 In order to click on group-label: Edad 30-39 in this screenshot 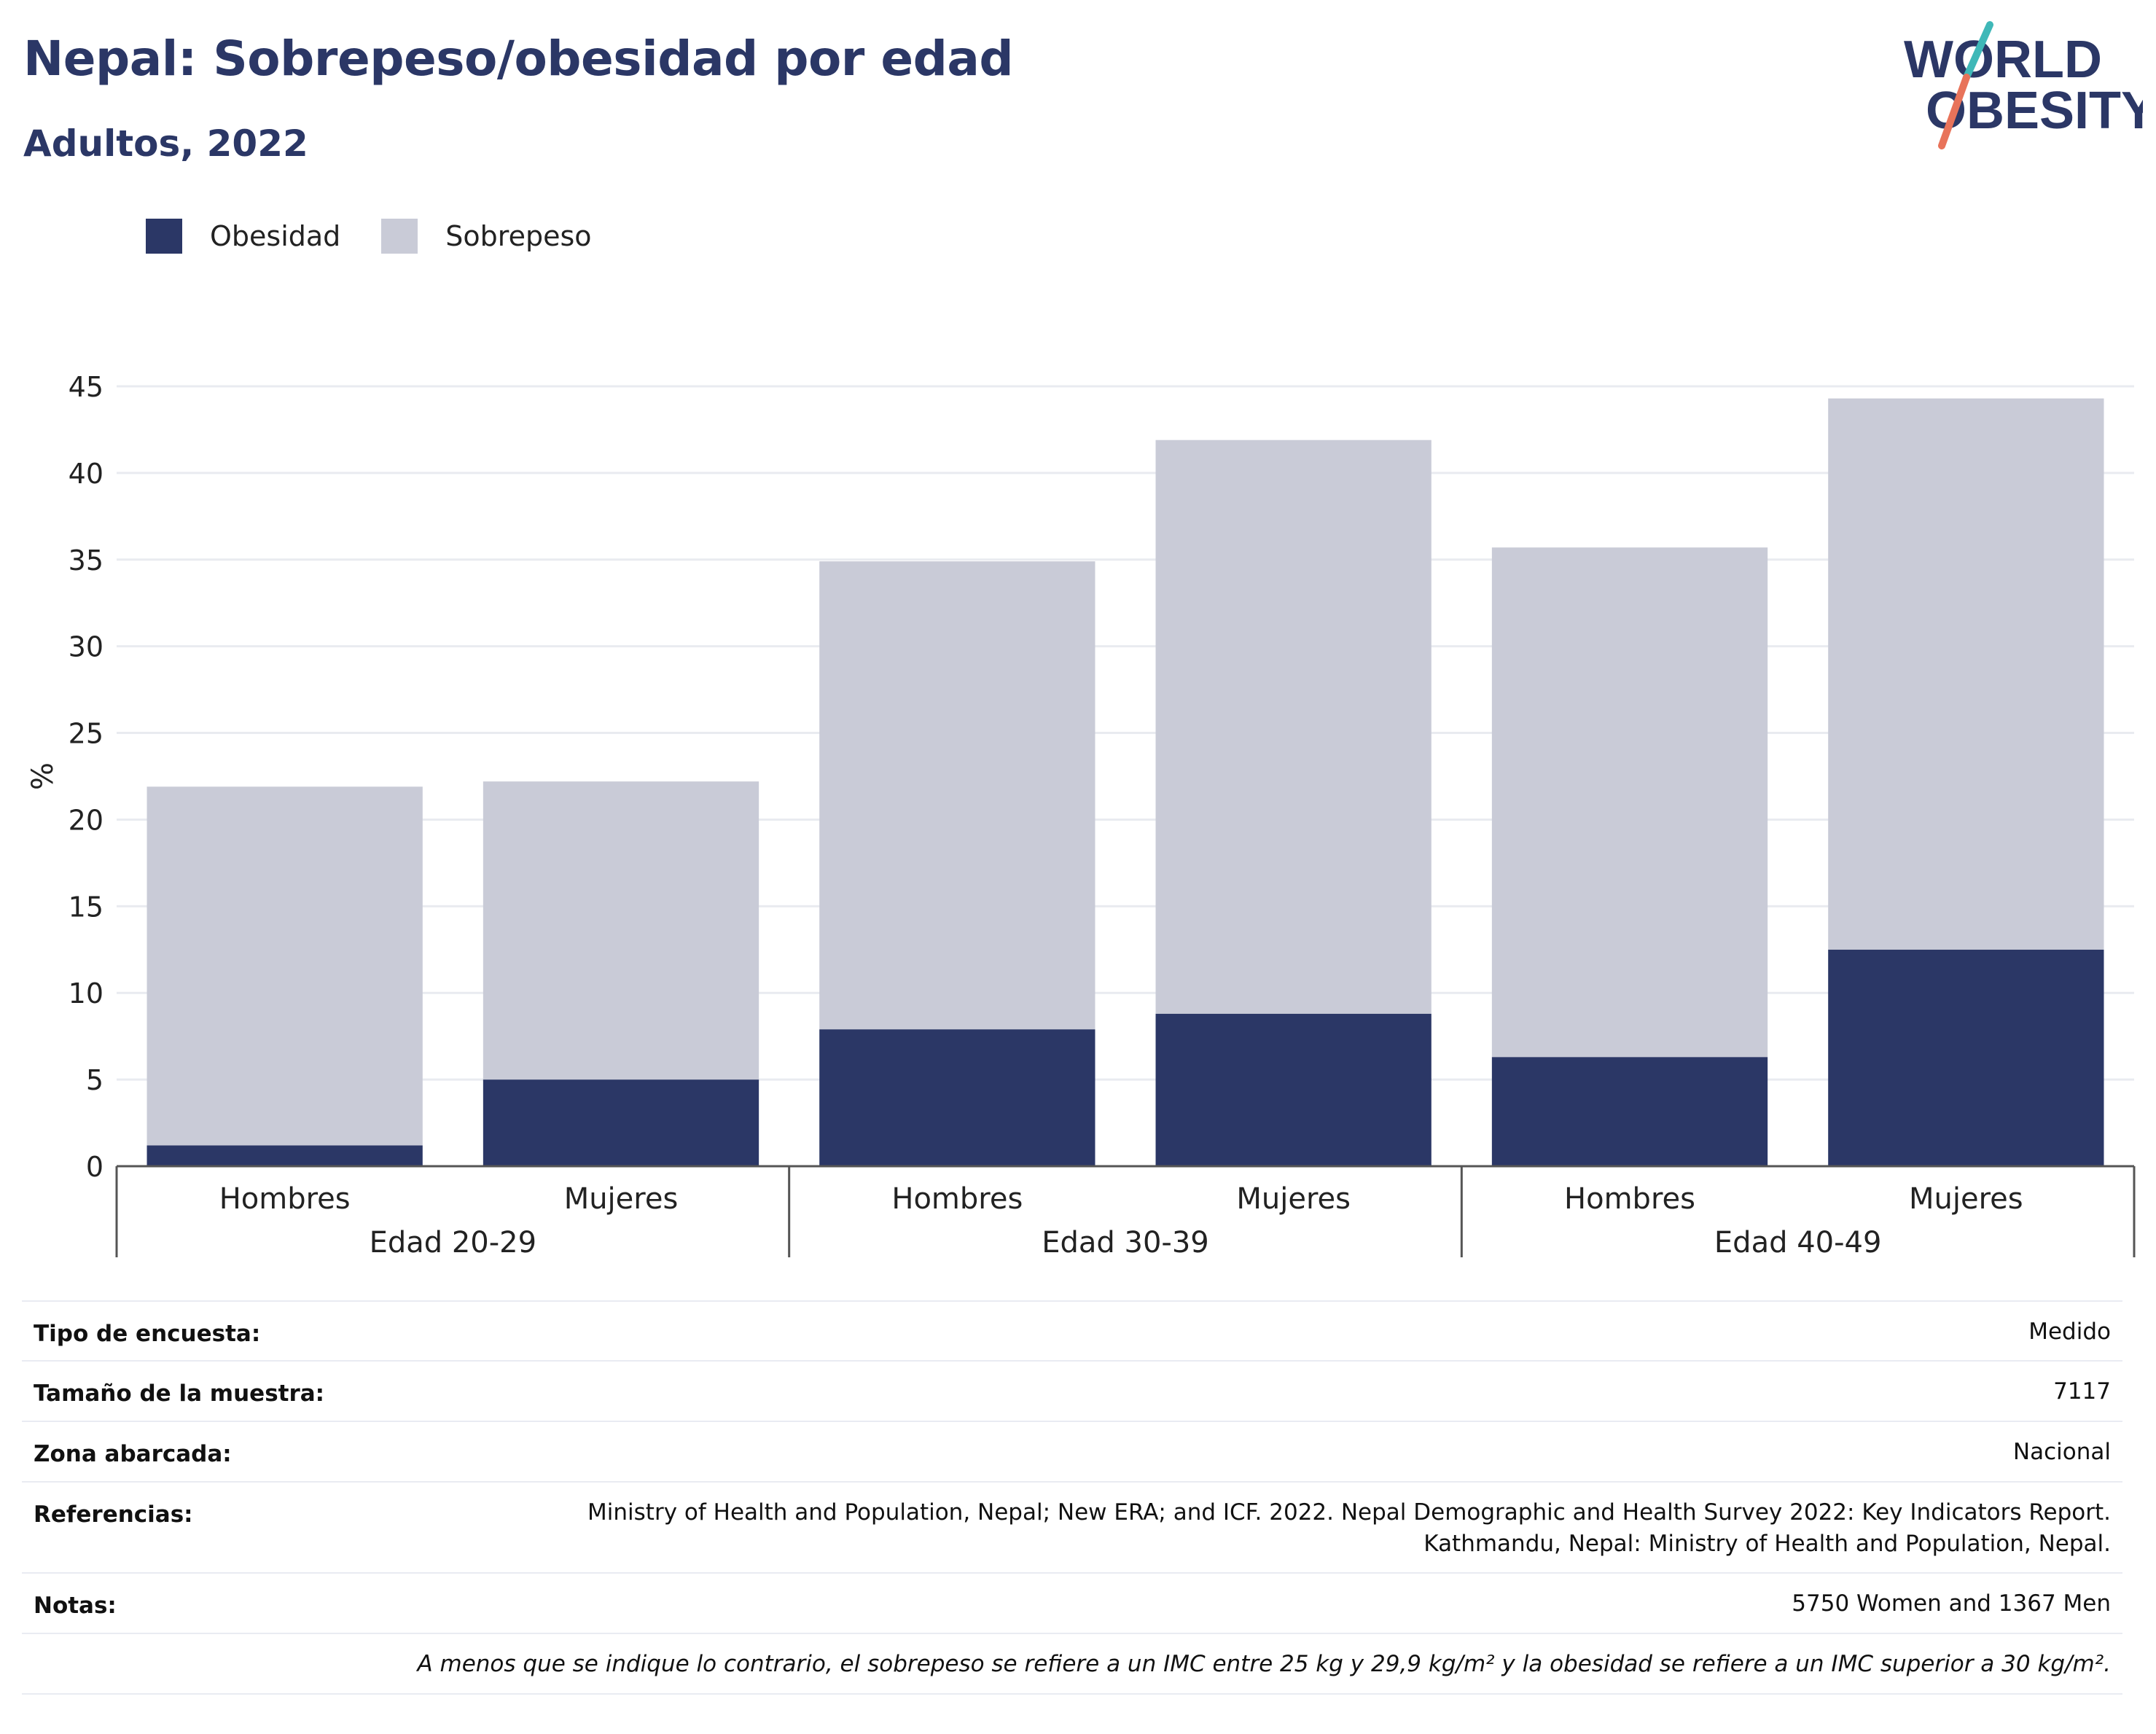, I will do `click(1126, 1243)`.